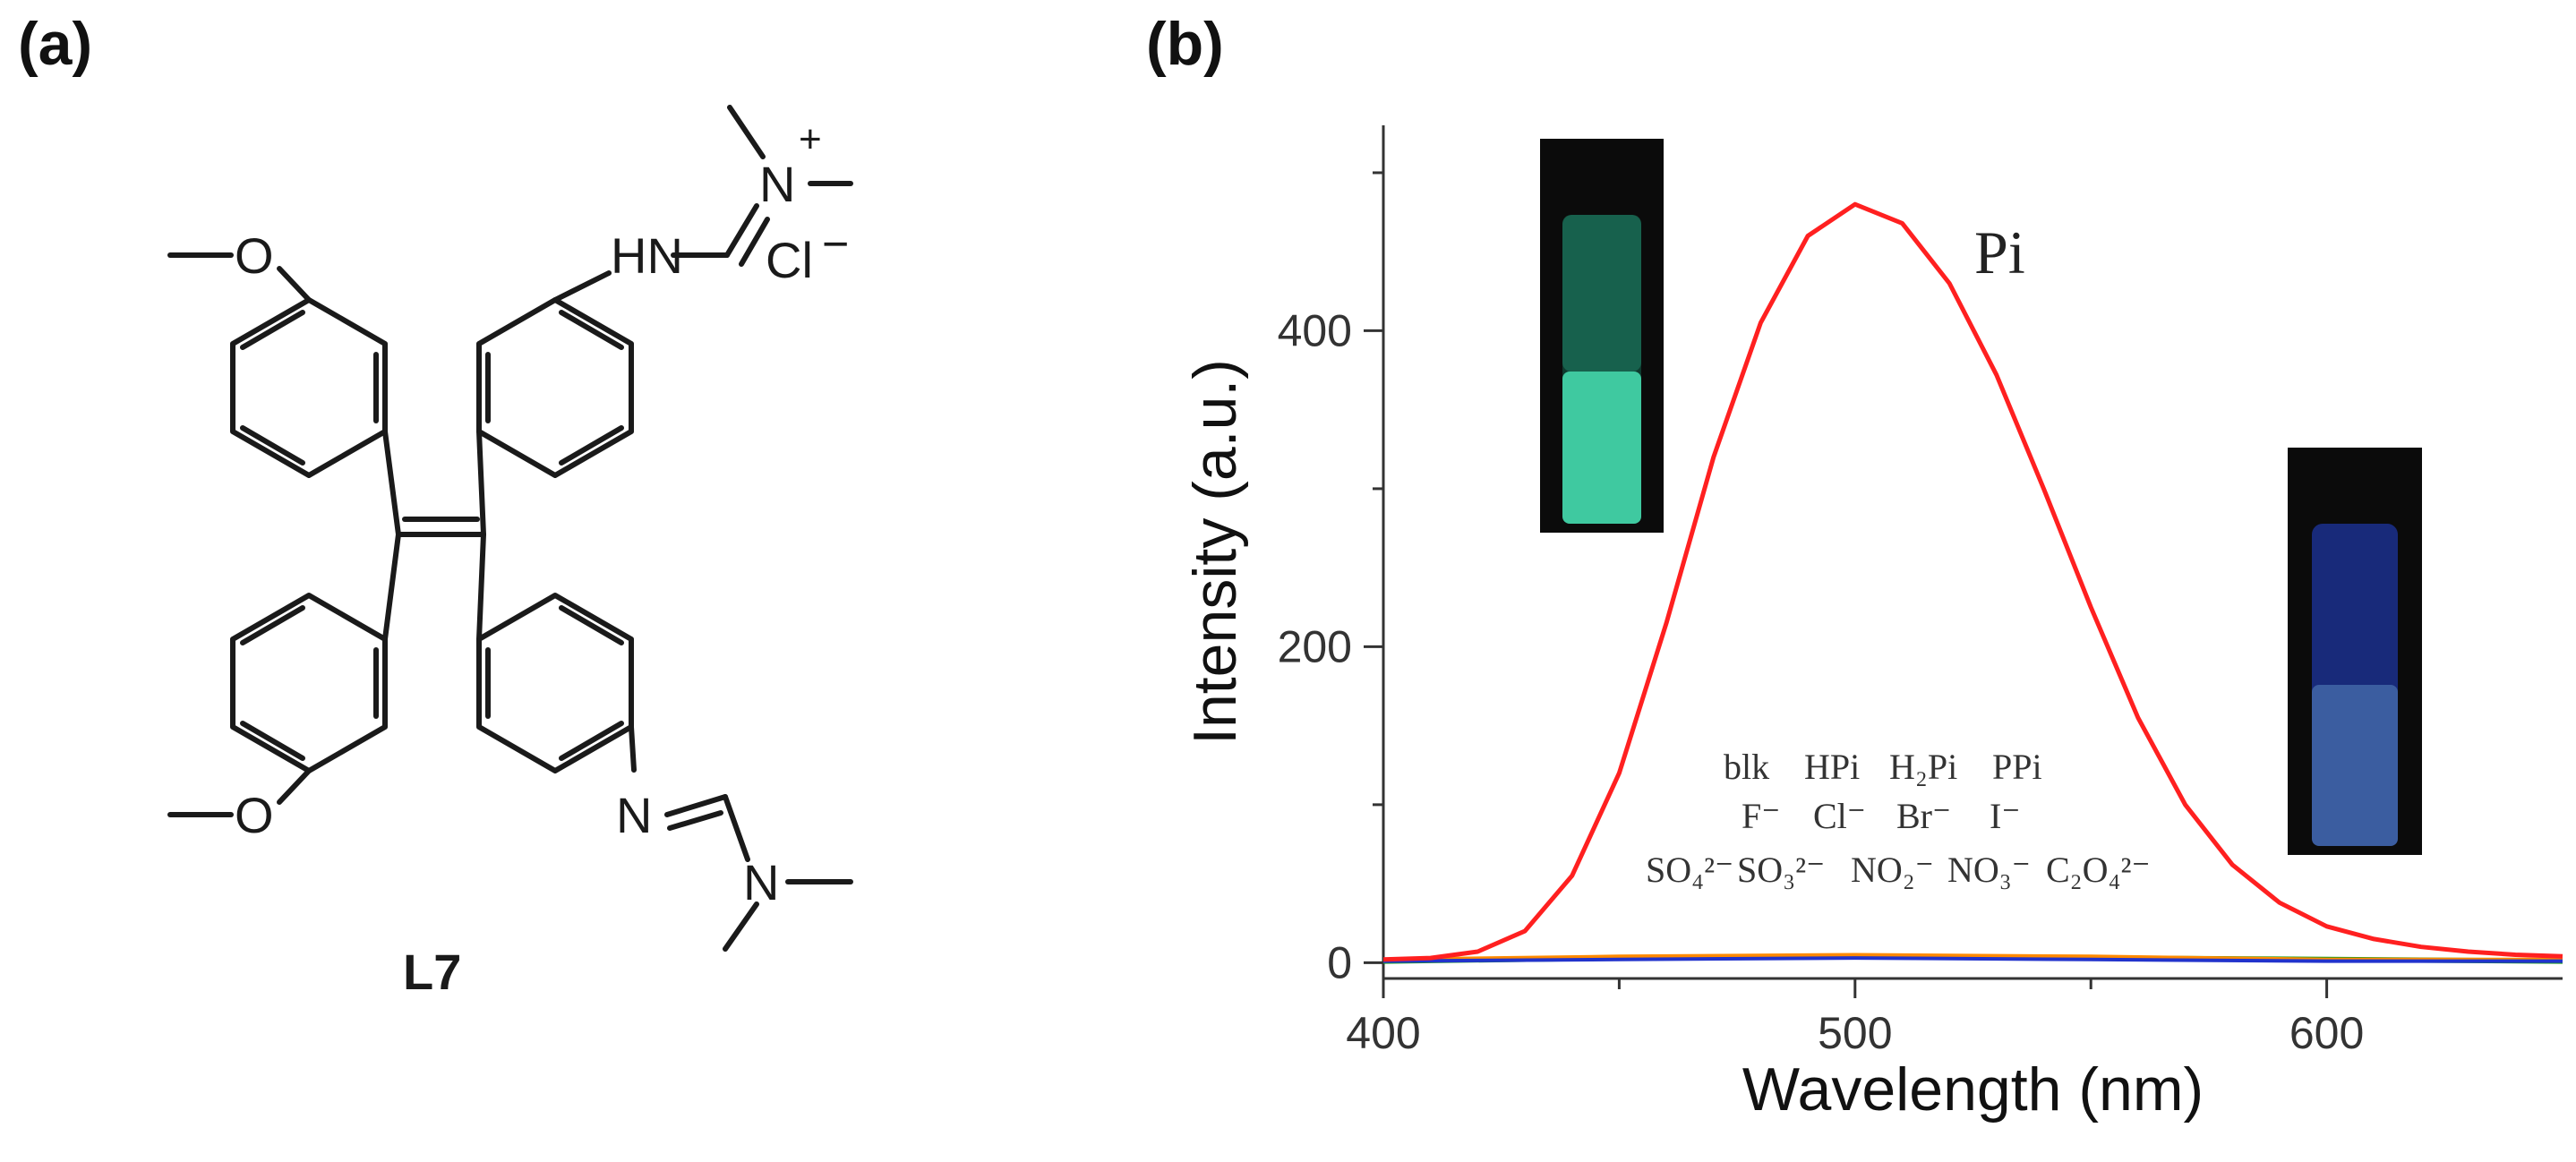 The height and width of the screenshot is (1162, 2576). I want to click on anion-label: blk, so click(1746, 767).